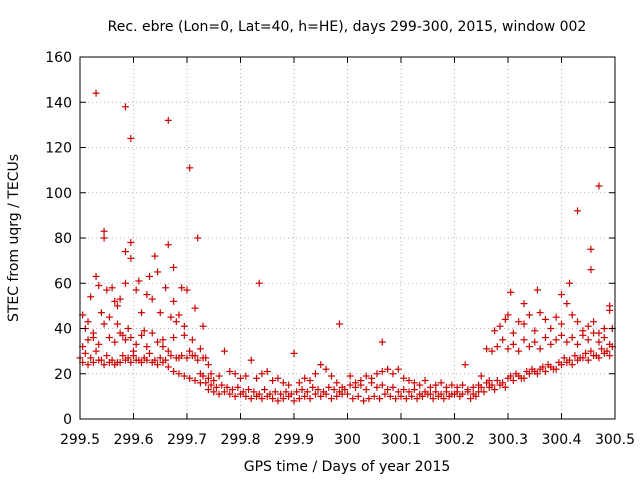 The height and width of the screenshot is (480, 640). Describe the element at coordinates (240, 440) in the screenshot. I see `x-tick-label: 299.8` at that location.